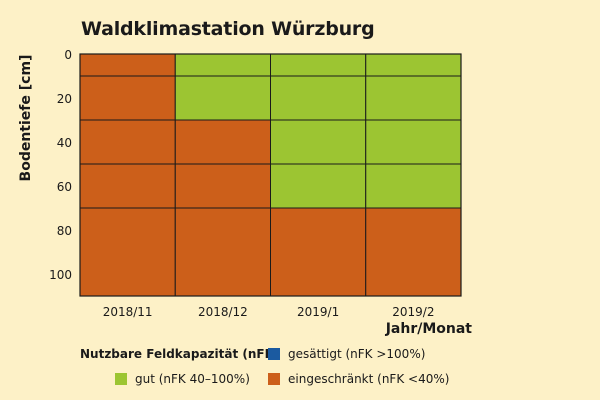 This screenshot has height=400, width=600. Describe the element at coordinates (64, 187) in the screenshot. I see `y-tick-label: 60` at that location.